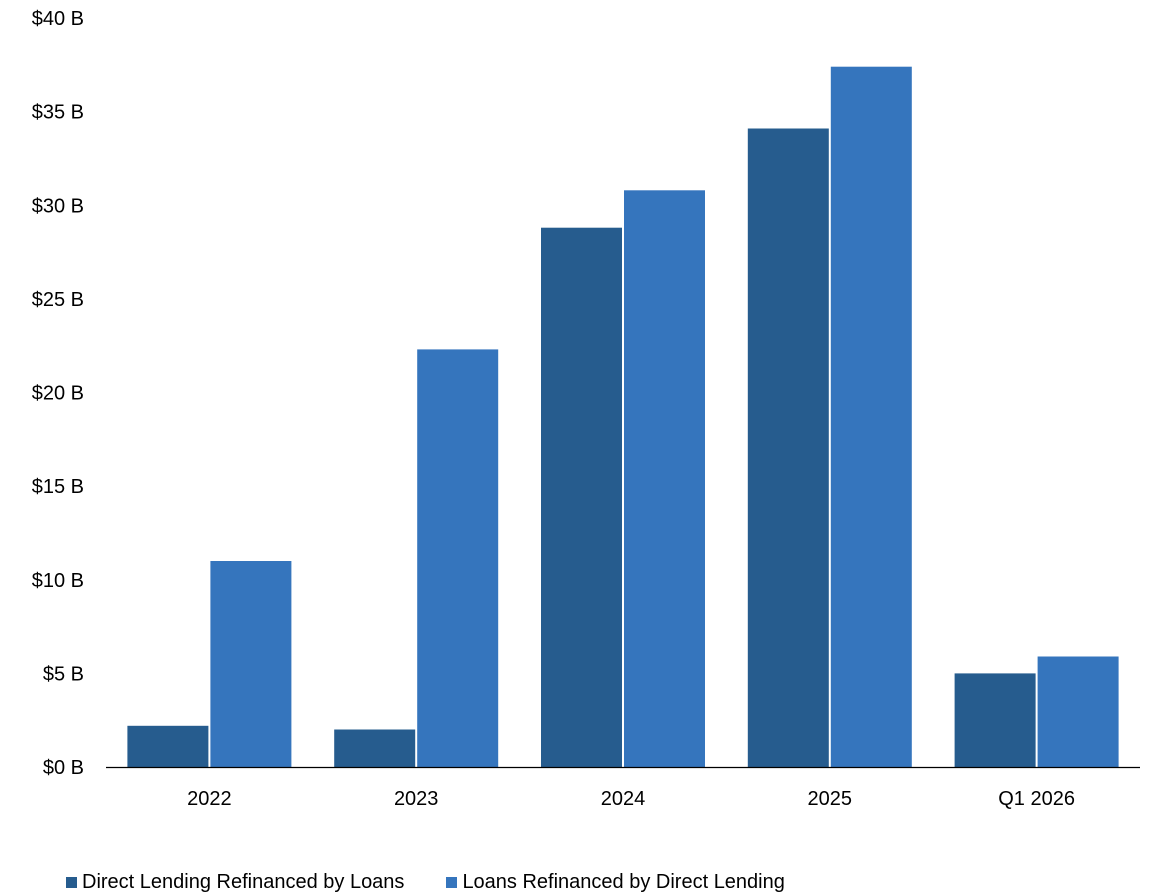 Image resolution: width=1152 pixels, height=895 pixels. What do you see at coordinates (416, 799) in the screenshot?
I see `x-tick-label: 2023` at bounding box center [416, 799].